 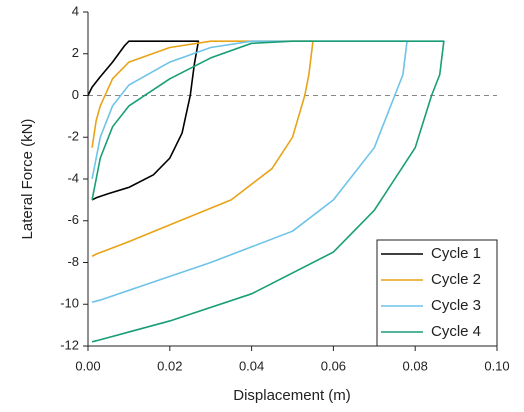 What do you see at coordinates (456, 331) in the screenshot?
I see `legend-label: Cycle 4` at bounding box center [456, 331].